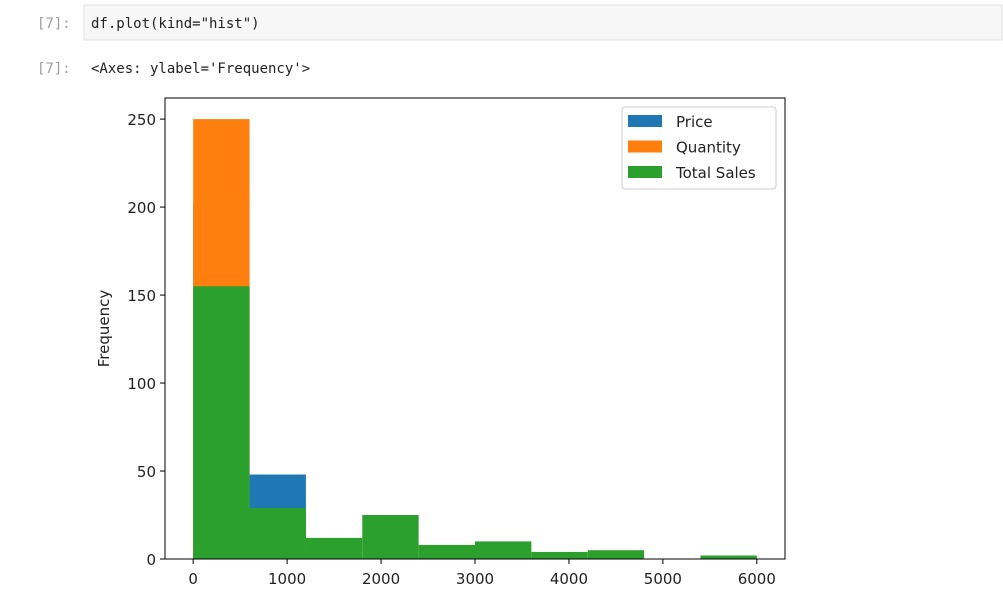 This screenshot has width=1003, height=611. Describe the element at coordinates (663, 579) in the screenshot. I see `x-tick-label: 5000` at that location.